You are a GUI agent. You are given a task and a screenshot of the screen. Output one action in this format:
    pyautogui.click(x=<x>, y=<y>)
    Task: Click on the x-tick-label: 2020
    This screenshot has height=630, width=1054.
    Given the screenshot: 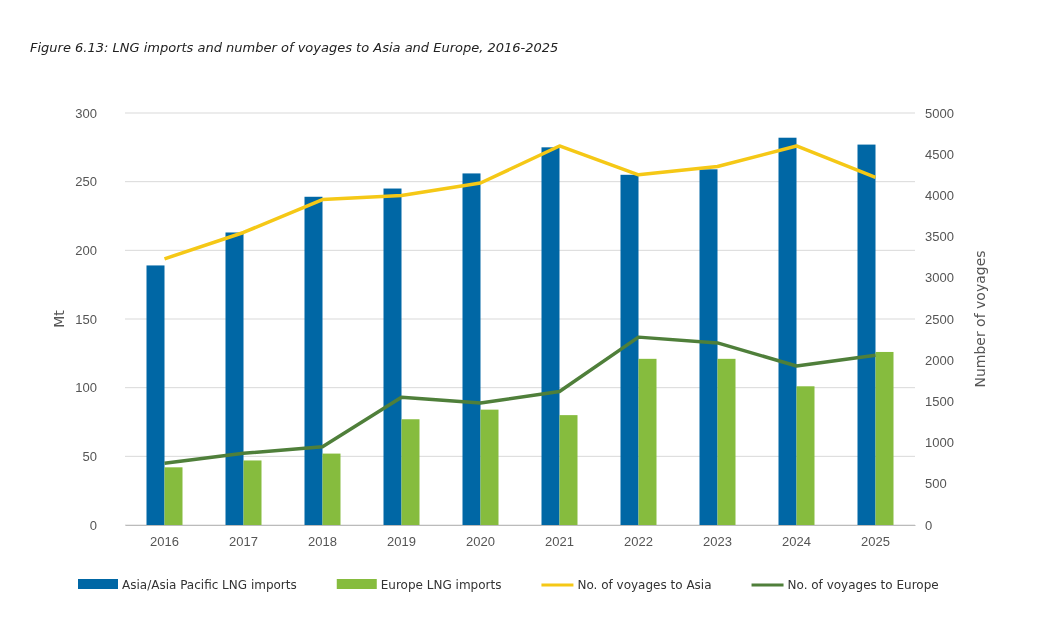 What is the action you would take?
    pyautogui.click(x=480, y=542)
    